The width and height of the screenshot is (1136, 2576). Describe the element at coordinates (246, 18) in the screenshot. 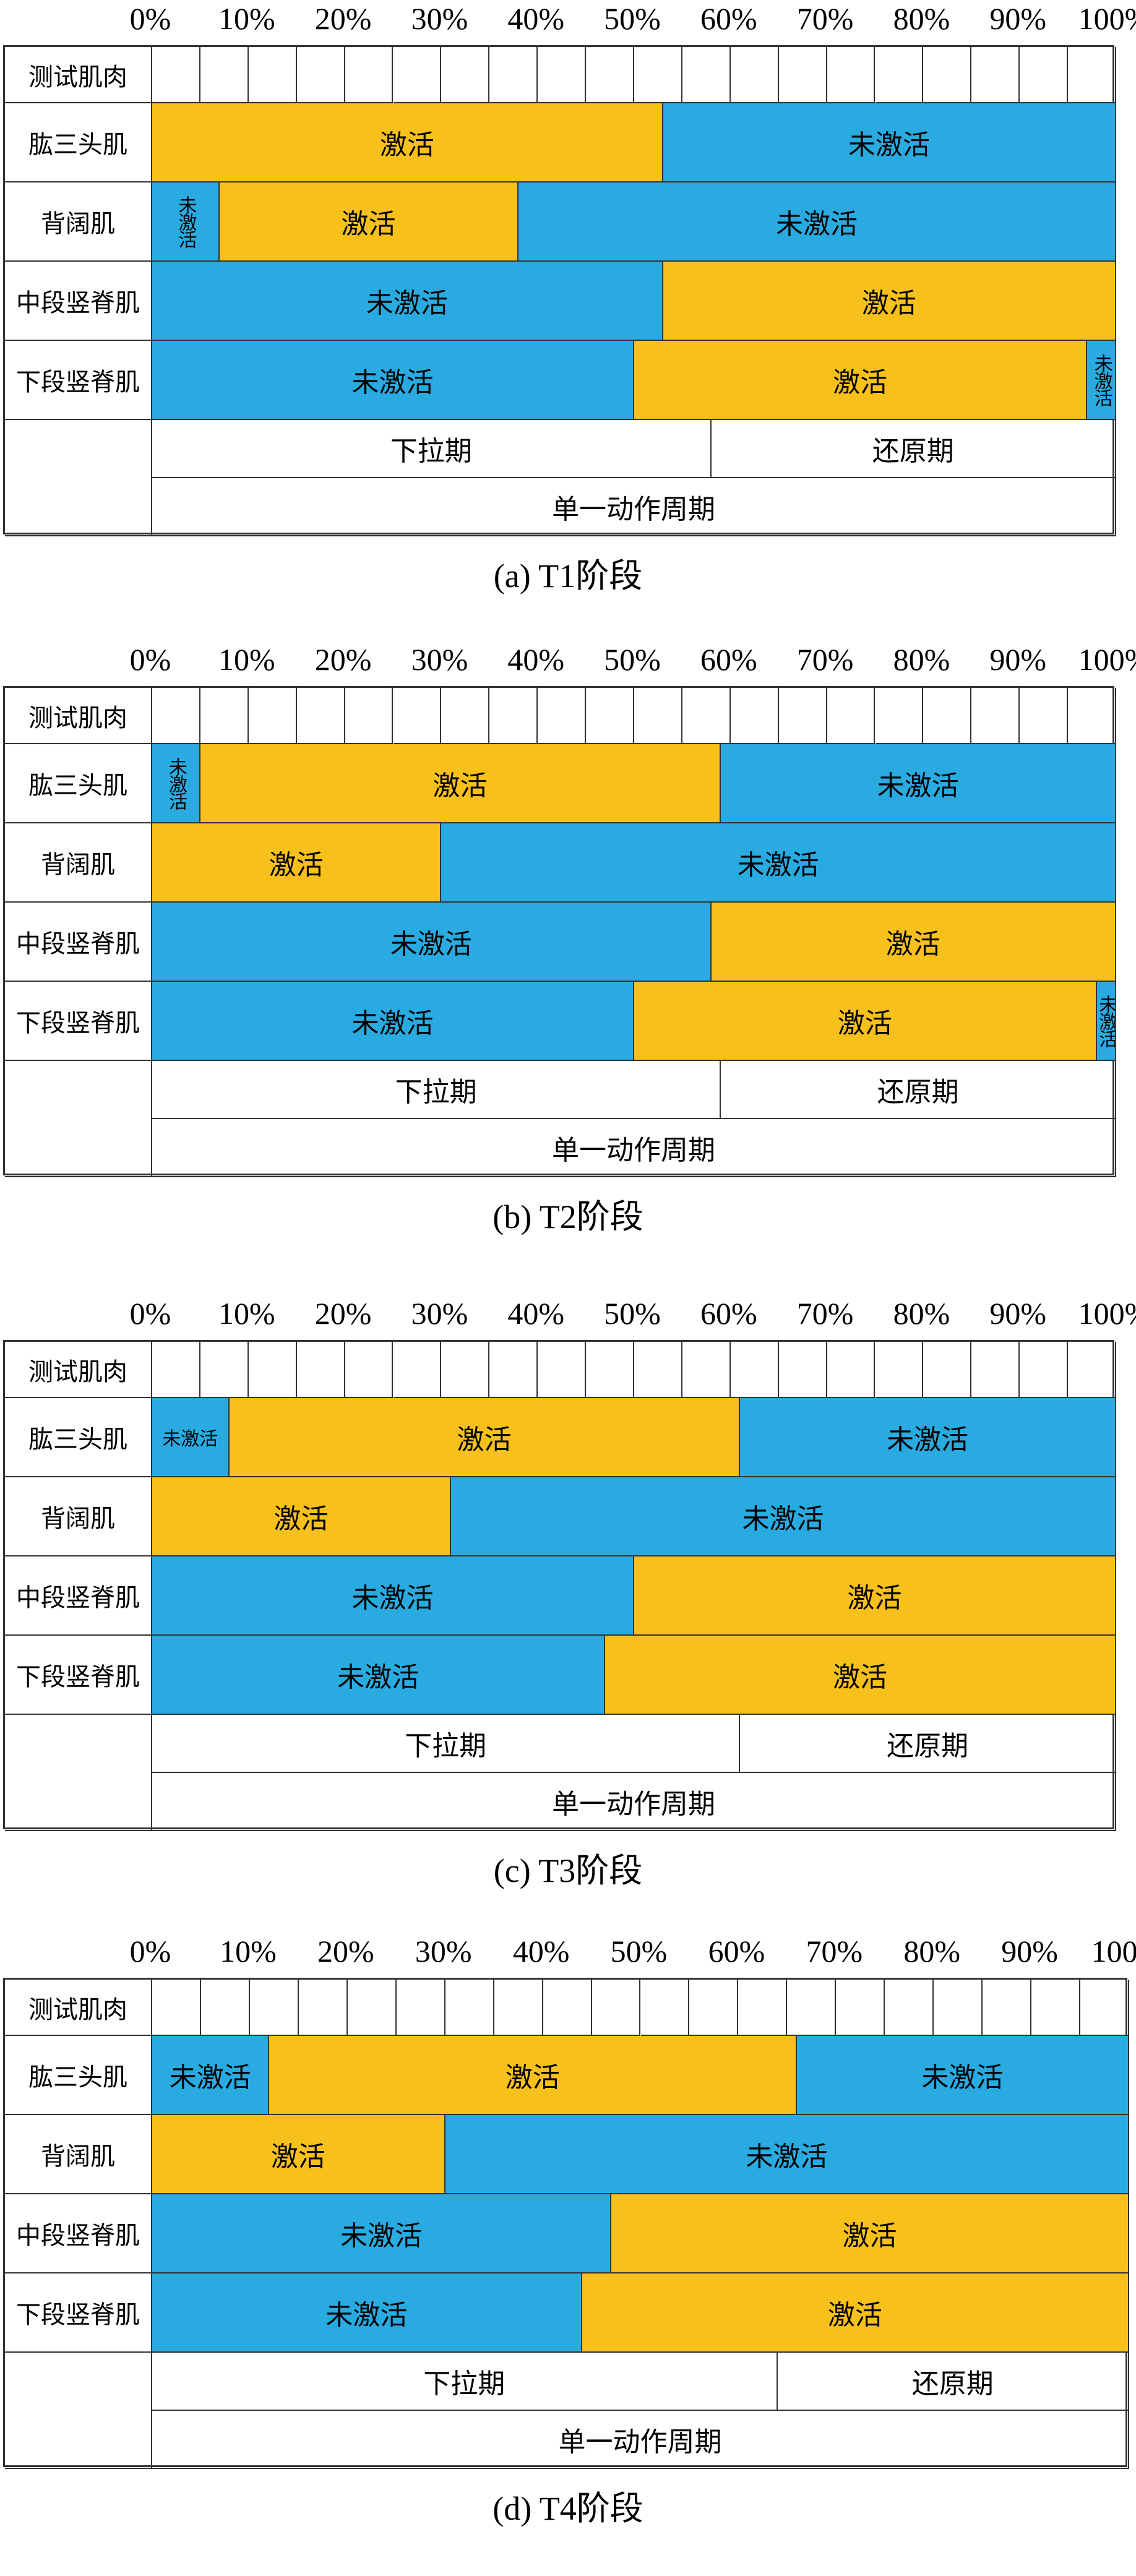

I see `x-tick-label: 10%` at that location.